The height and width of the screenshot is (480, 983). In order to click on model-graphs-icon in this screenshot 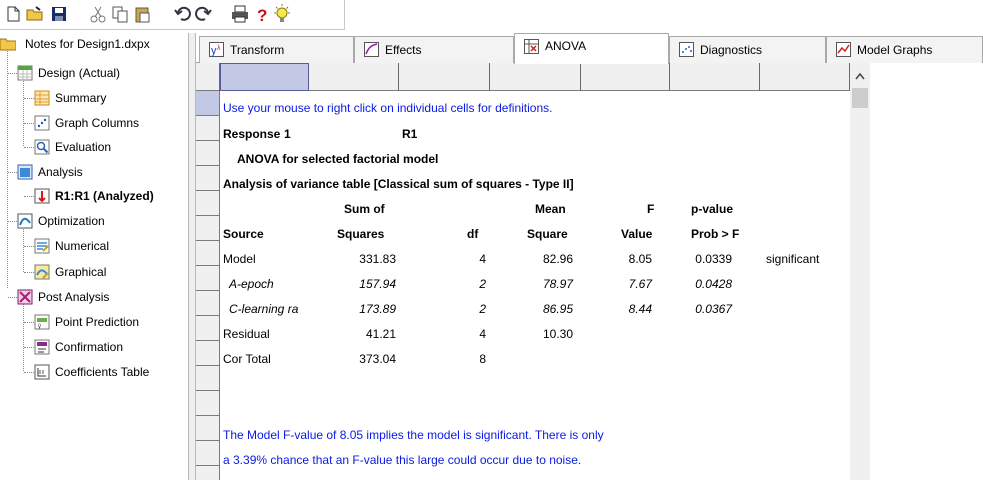, I will do `click(843, 49)`.